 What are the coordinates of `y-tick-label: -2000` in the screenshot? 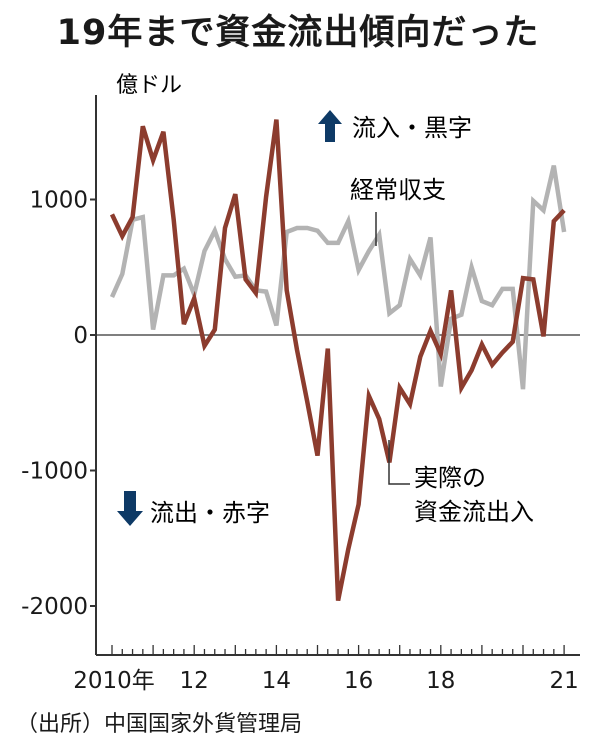 It's located at (54, 607).